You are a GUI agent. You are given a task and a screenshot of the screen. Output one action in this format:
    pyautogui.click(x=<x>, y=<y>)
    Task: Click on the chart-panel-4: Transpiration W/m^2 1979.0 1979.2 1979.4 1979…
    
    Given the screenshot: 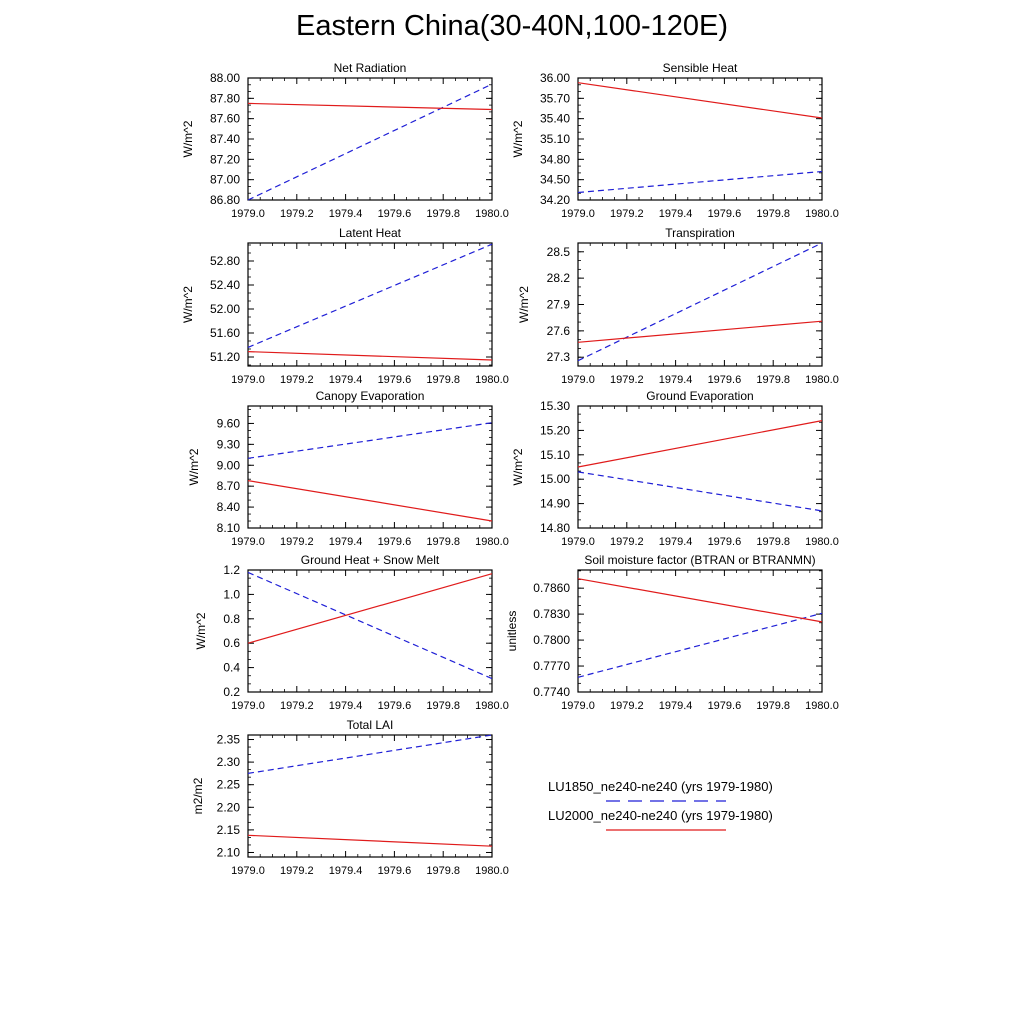 What is the action you would take?
    pyautogui.click(x=678, y=306)
    